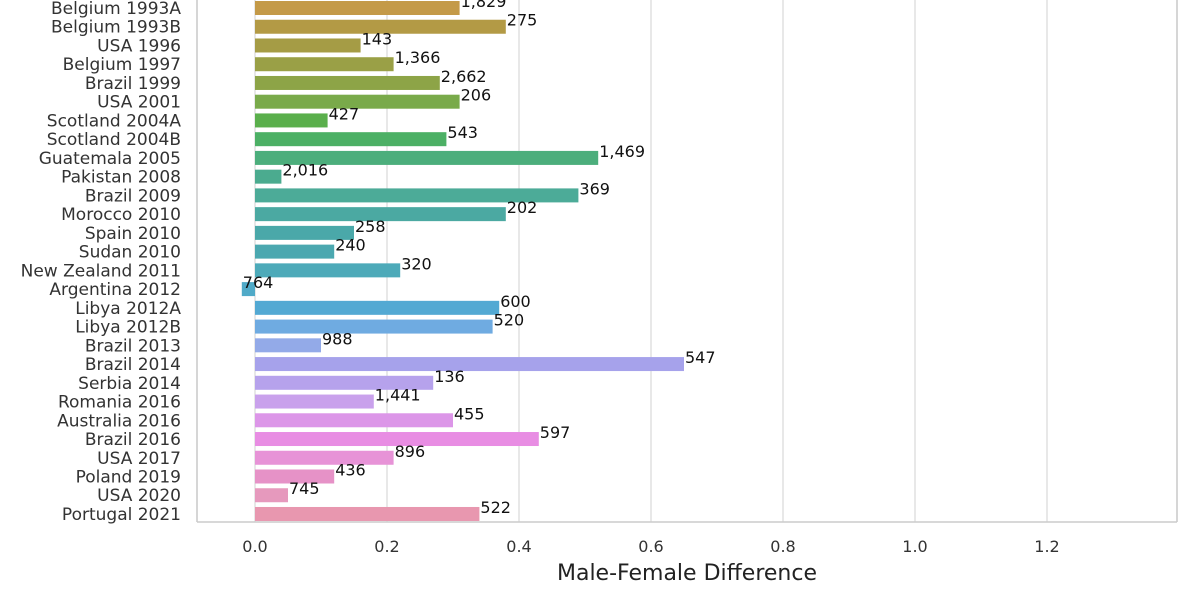  Describe the element at coordinates (121, 215) in the screenshot. I see `y-tick-label: Morocco 2010` at that location.